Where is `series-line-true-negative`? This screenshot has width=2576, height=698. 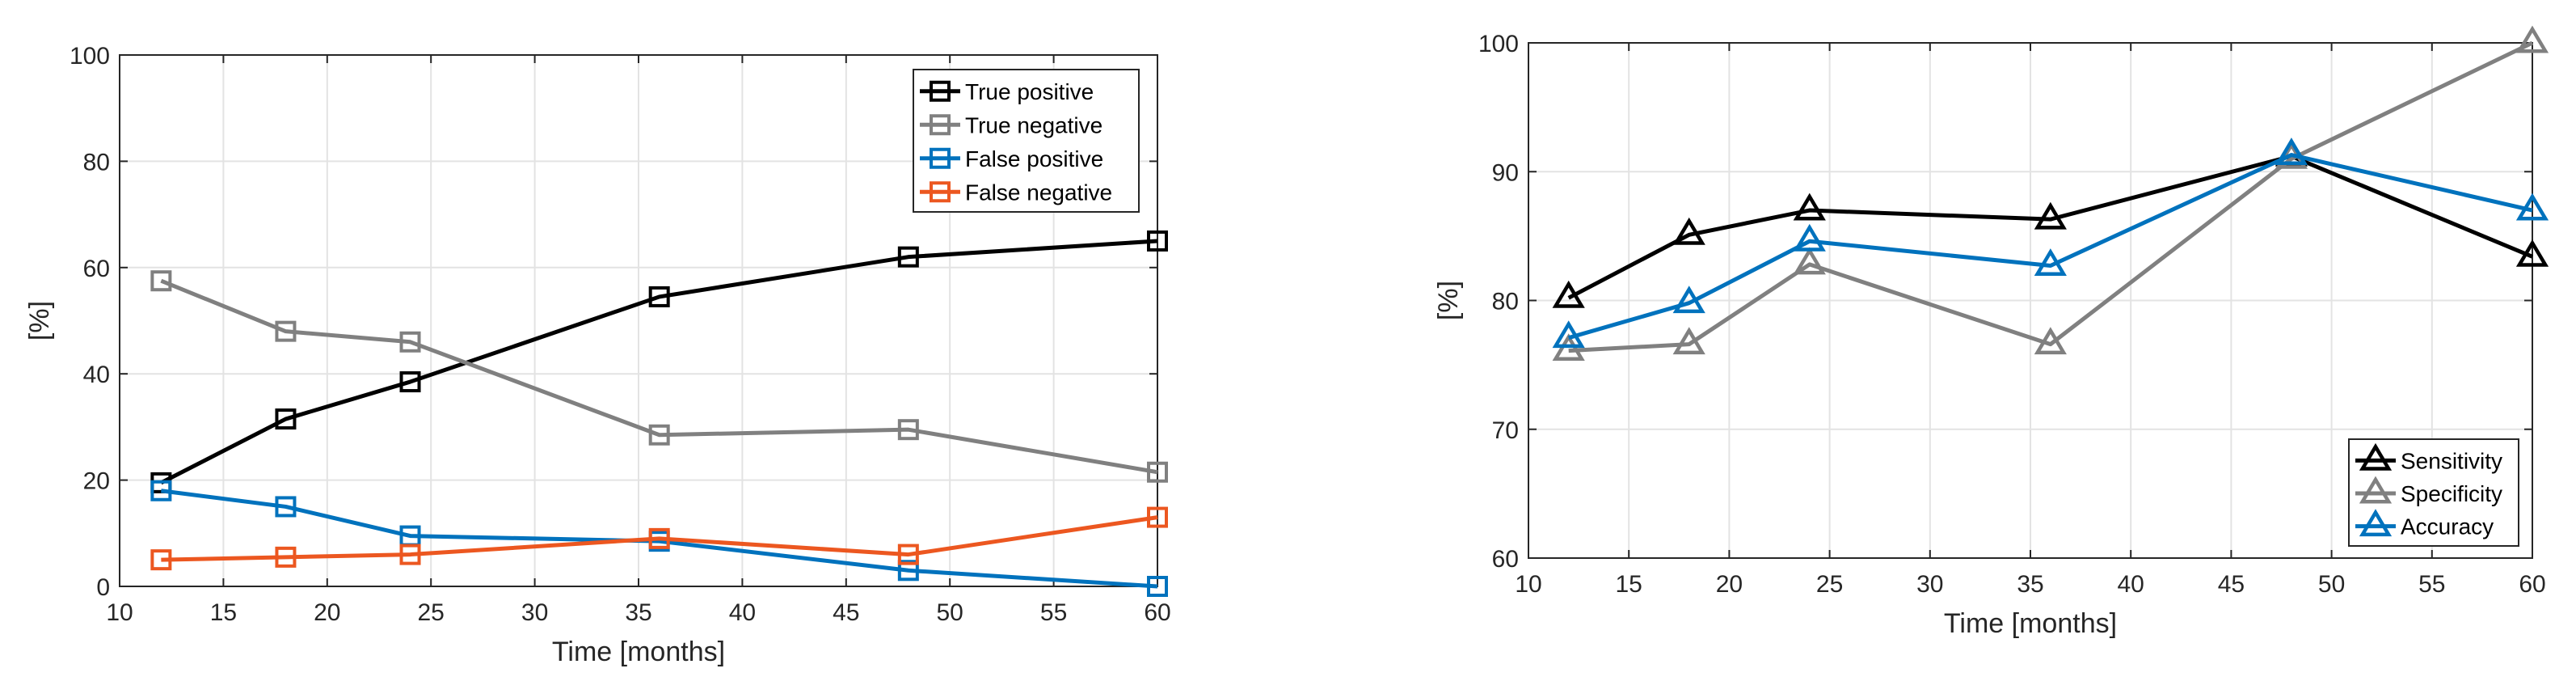
series-line-true-negative is located at coordinates (659, 377).